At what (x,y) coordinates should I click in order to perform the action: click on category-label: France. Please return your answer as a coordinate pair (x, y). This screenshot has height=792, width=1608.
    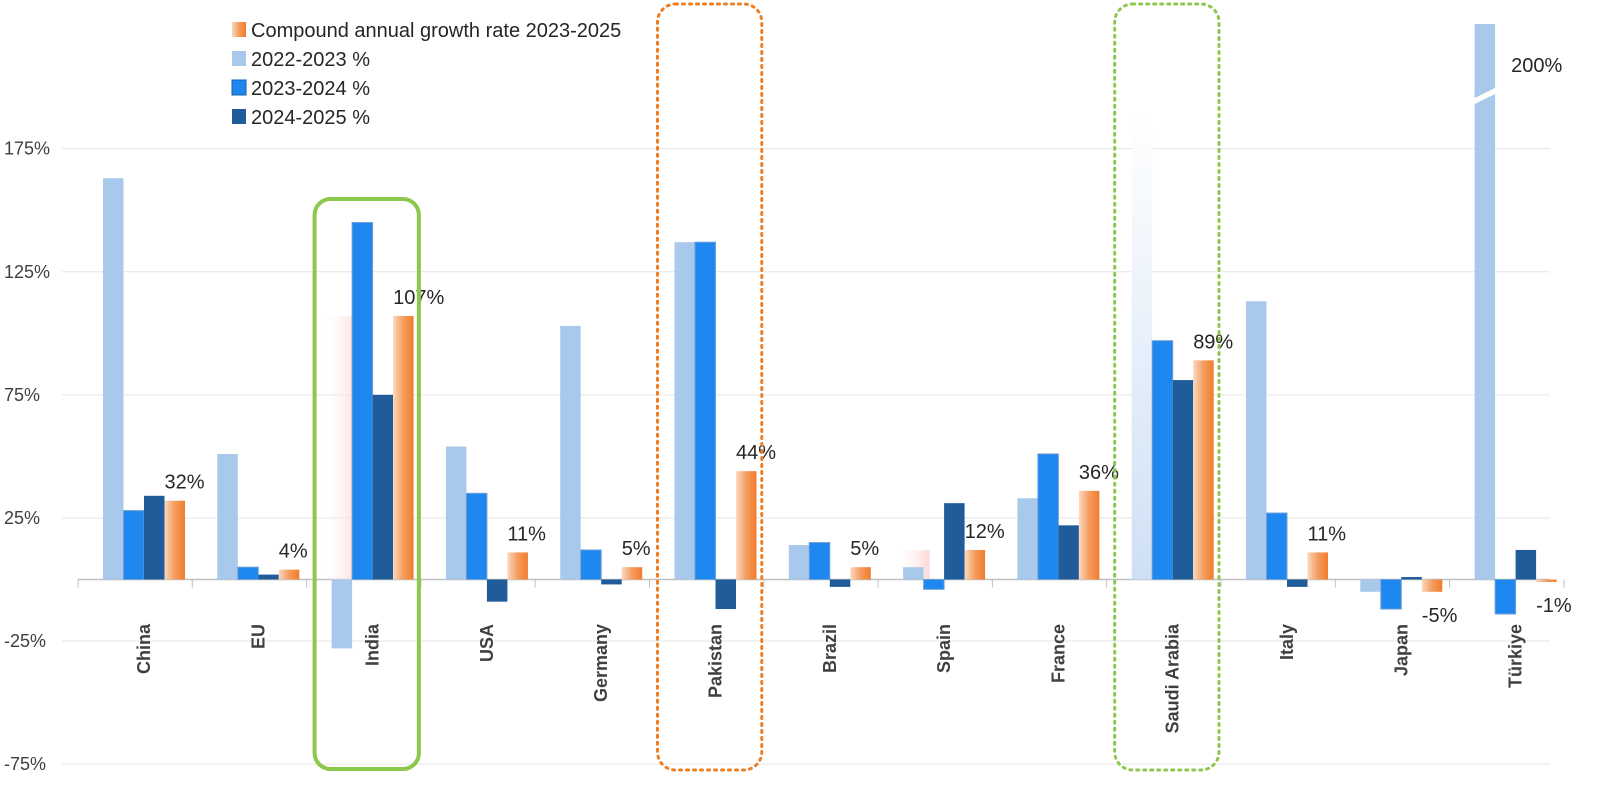
    Looking at the image, I should click on (1058, 653).